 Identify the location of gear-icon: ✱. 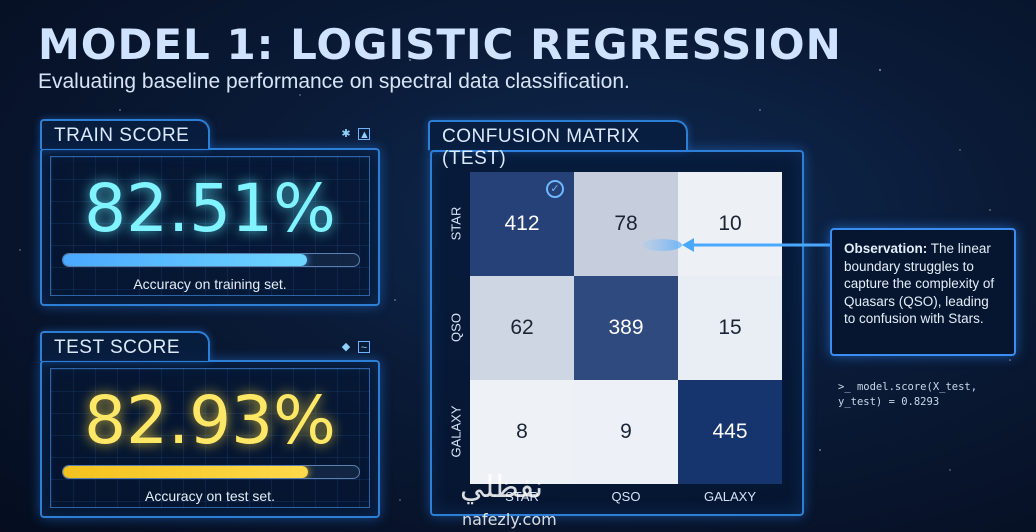
(346, 134).